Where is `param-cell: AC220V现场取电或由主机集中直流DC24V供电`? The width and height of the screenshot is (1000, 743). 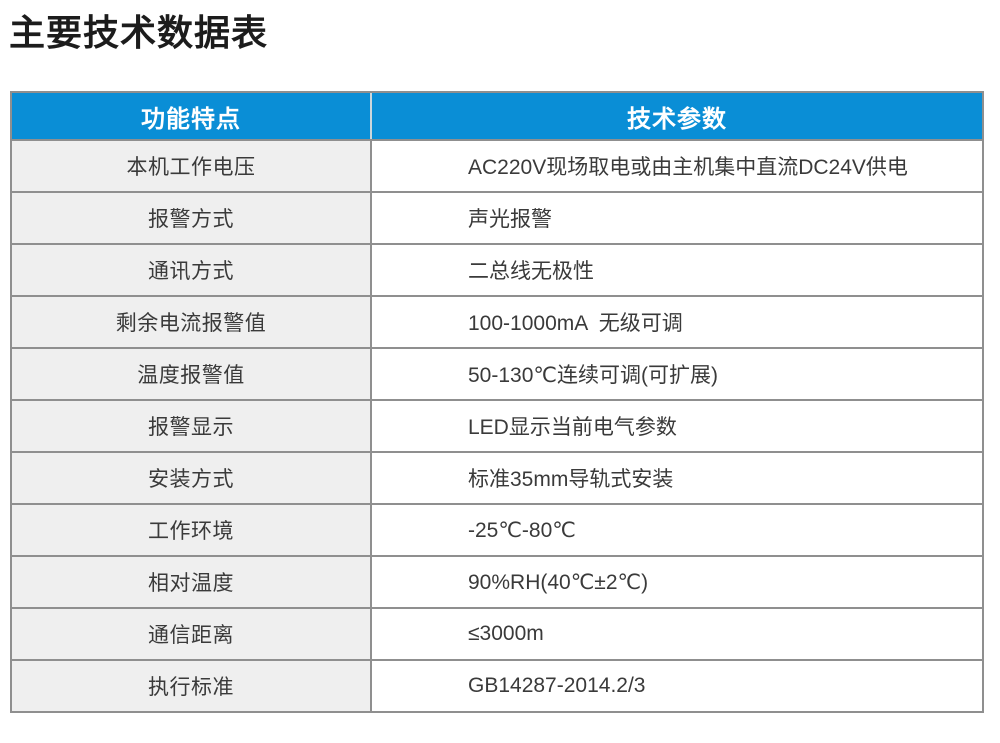 param-cell: AC220V现场取电或由主机集中直流DC24V供电 is located at coordinates (677, 165).